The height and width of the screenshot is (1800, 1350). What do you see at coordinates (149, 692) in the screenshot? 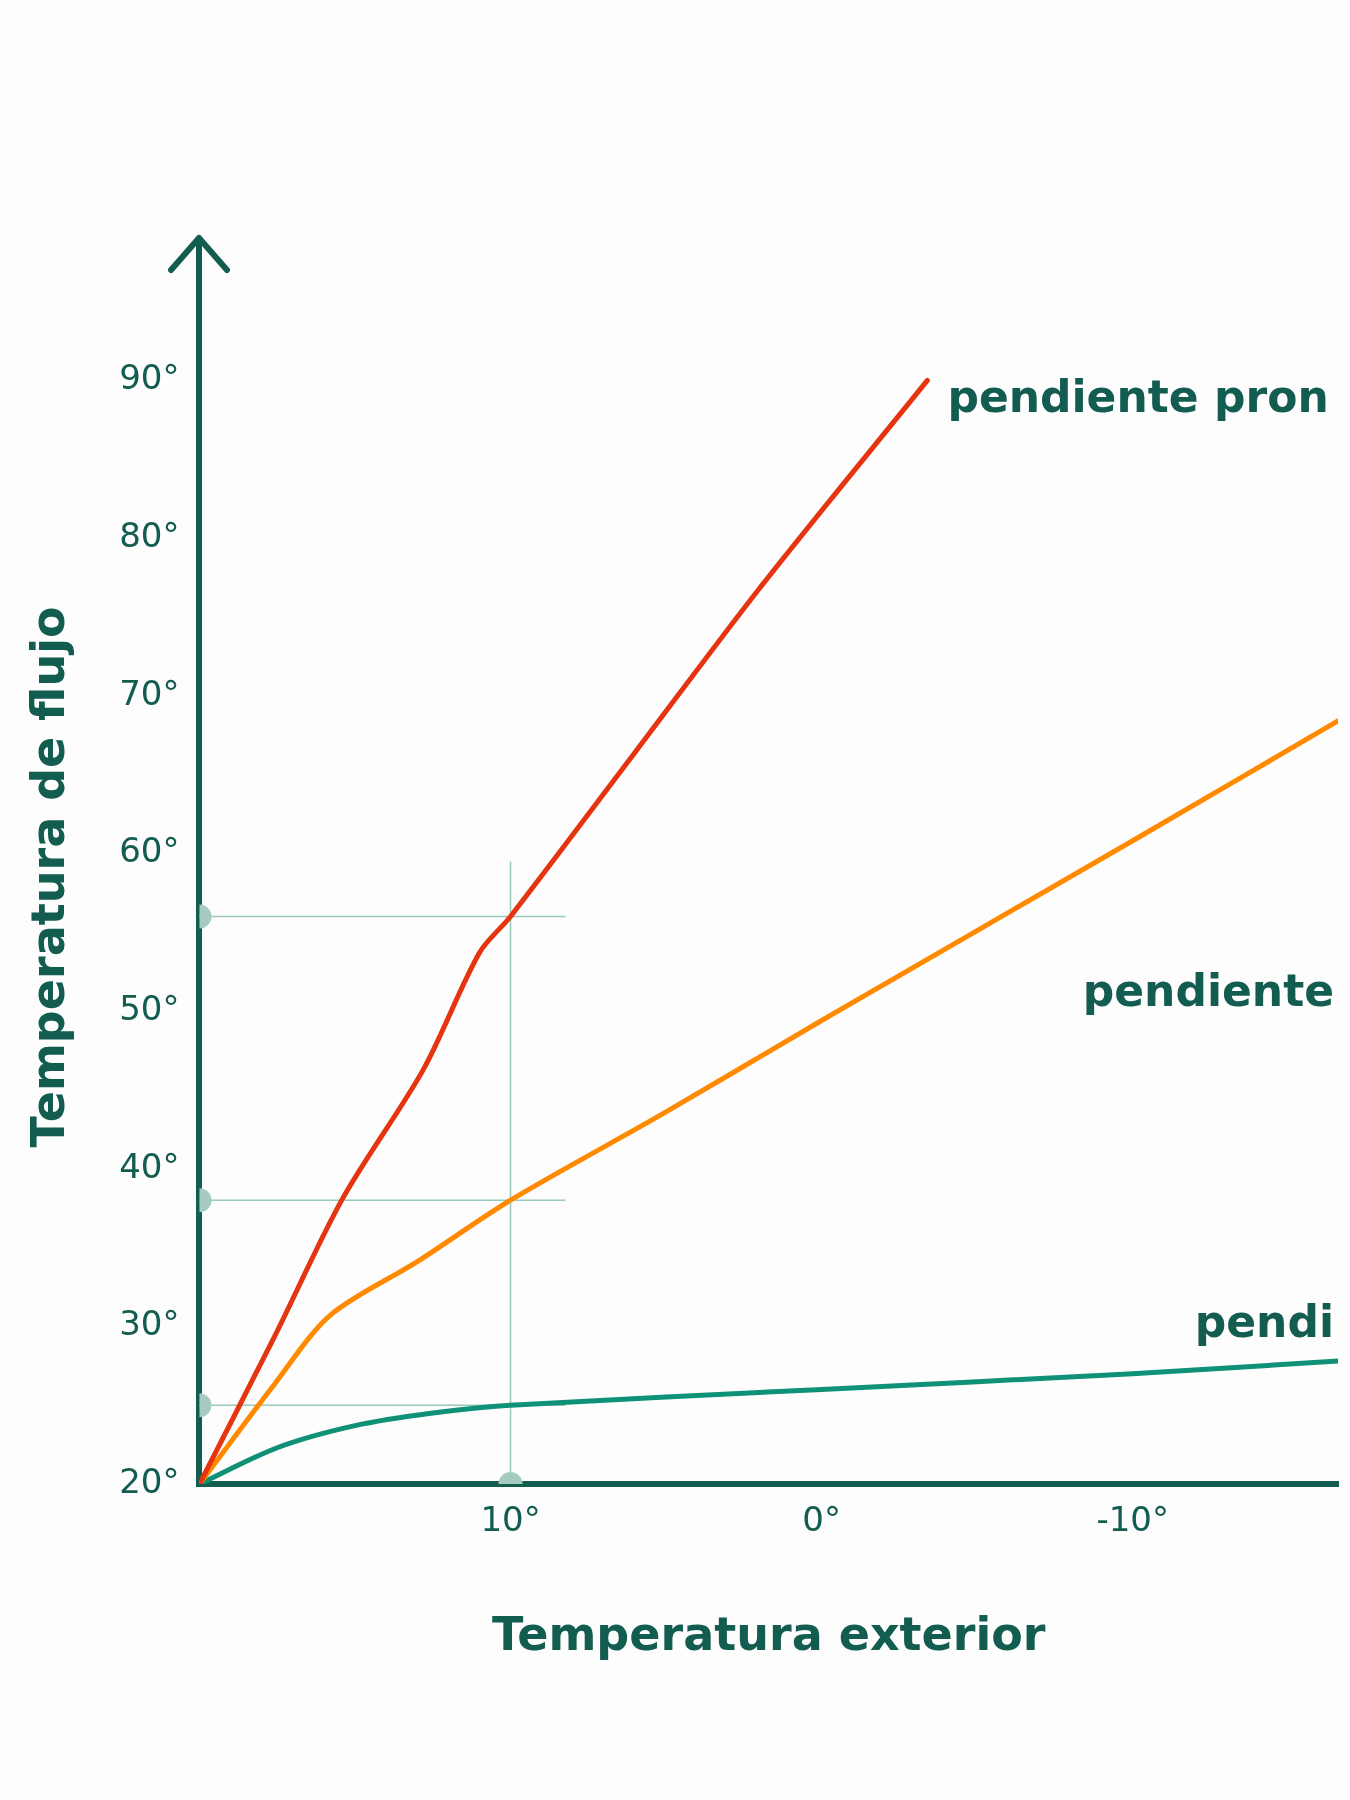
I see `y-tick-label: 70°` at bounding box center [149, 692].